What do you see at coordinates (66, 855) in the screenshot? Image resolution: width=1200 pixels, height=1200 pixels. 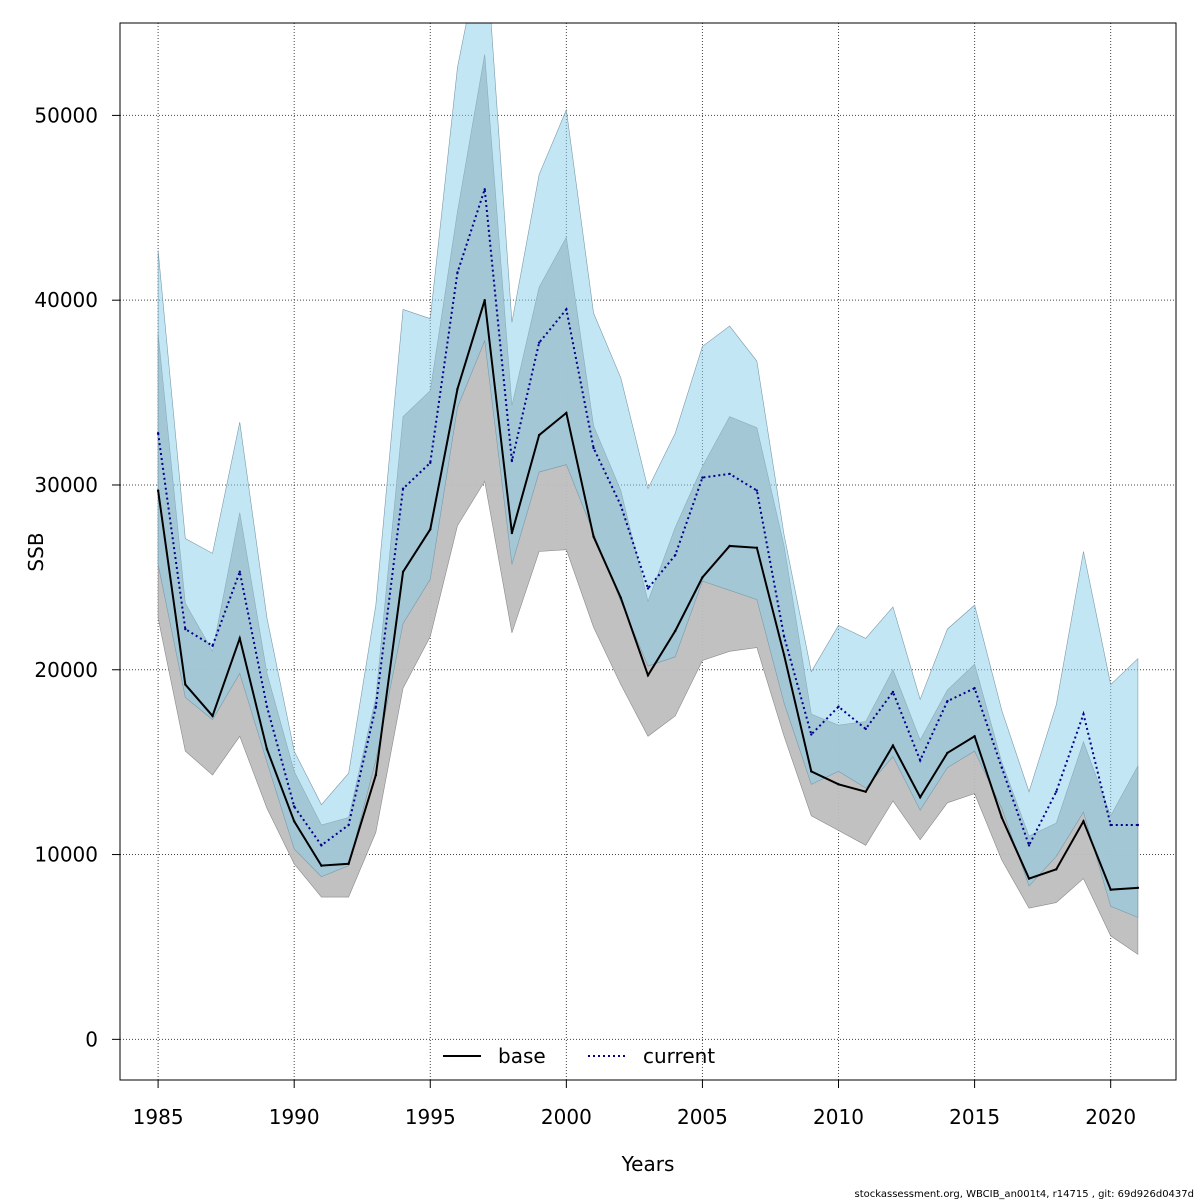 I see `y-tick-label: 10000` at bounding box center [66, 855].